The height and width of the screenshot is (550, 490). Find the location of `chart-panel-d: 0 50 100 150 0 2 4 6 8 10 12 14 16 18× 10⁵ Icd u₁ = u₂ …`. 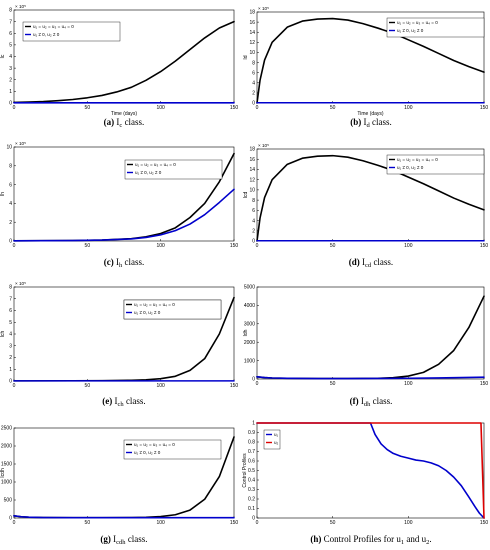

chart-panel-d: 0 50 100 150 0 2 4 6 8 10 12 14 16 18× 10⁵ Icd u₁ = u₂ … is located at coordinates (365, 206).